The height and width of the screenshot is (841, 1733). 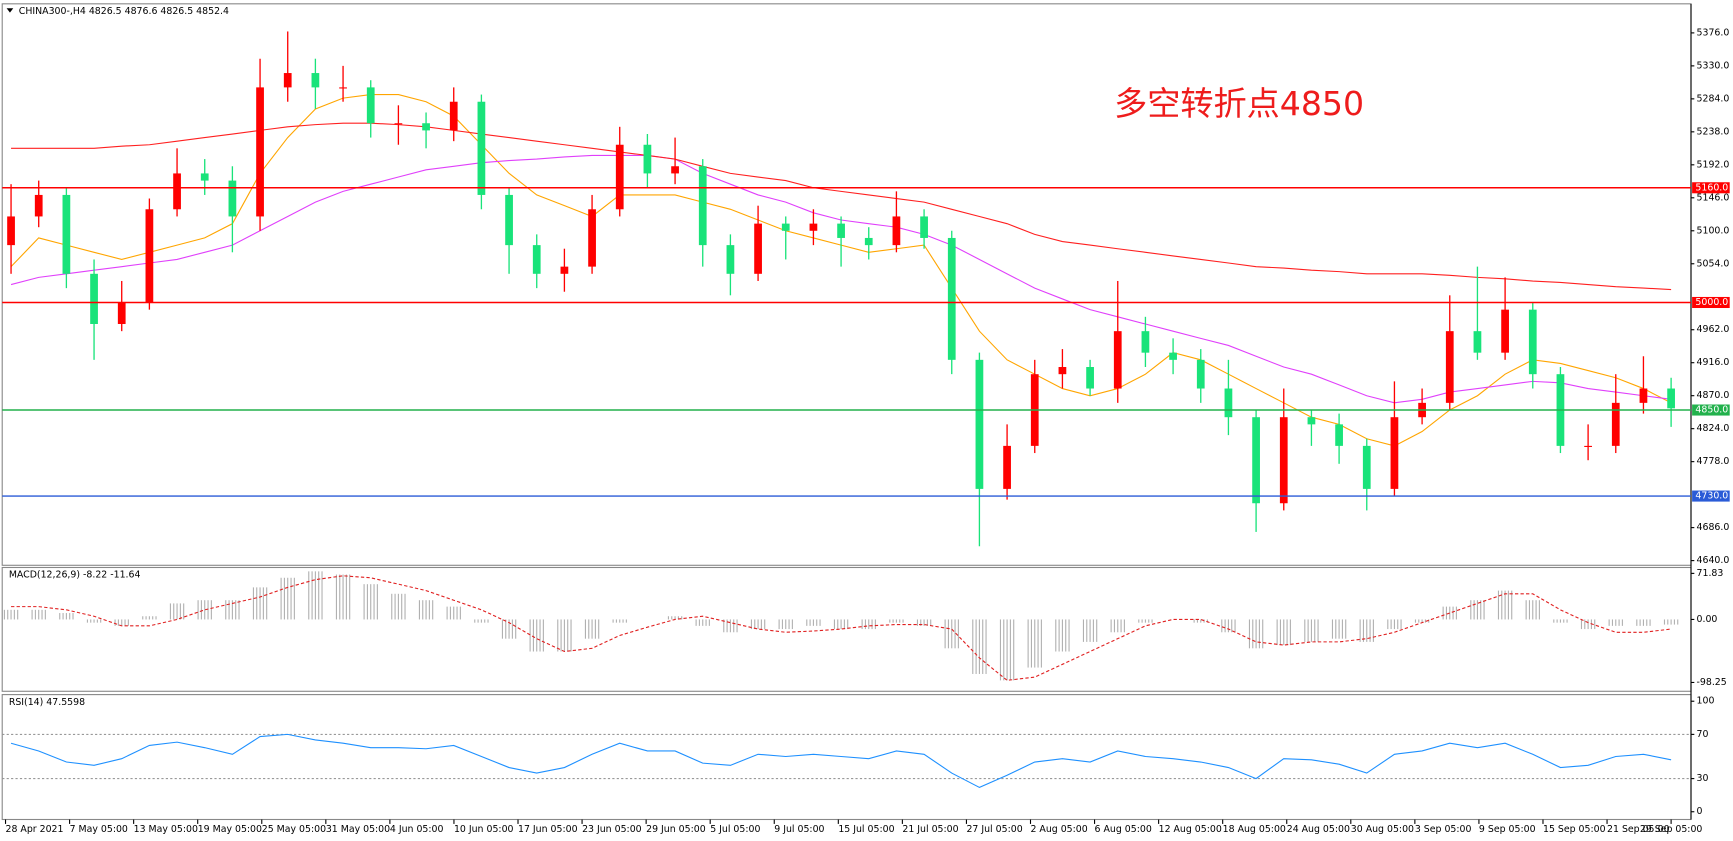 What do you see at coordinates (1713, 263) in the screenshot?
I see `y-tick-label: 5054.0` at bounding box center [1713, 263].